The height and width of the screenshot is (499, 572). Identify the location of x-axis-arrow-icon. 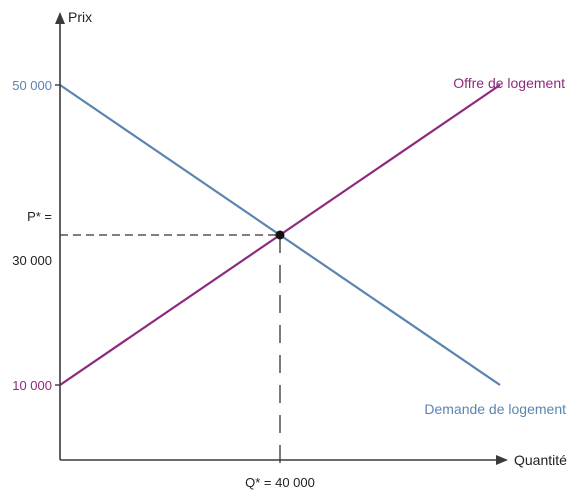
(502, 460).